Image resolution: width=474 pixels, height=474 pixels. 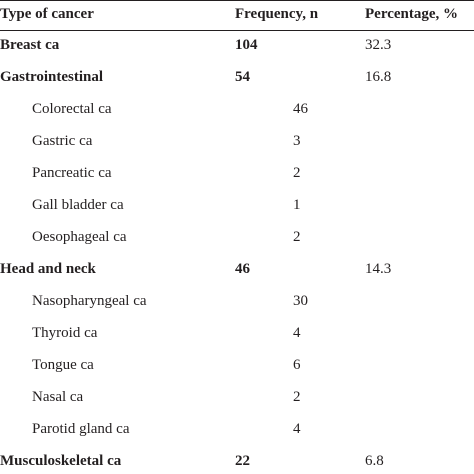 What do you see at coordinates (81, 429) in the screenshot?
I see `cancer-type-cell: Parotid gland ca` at bounding box center [81, 429].